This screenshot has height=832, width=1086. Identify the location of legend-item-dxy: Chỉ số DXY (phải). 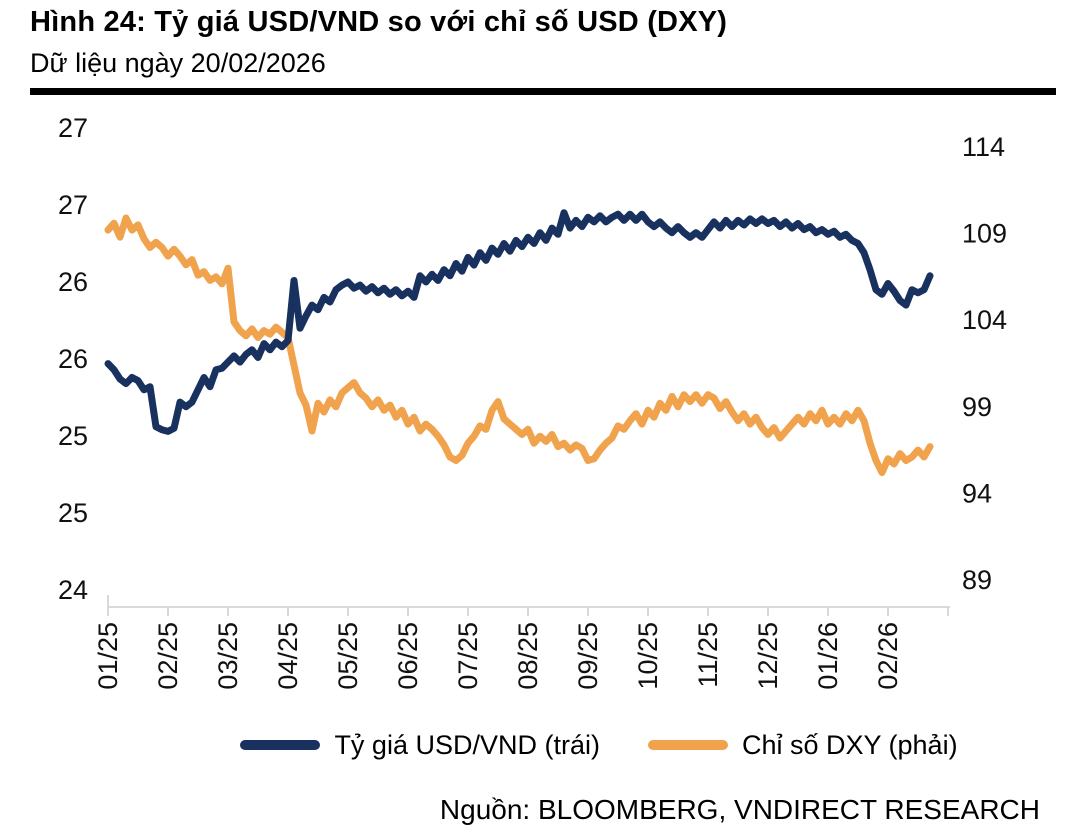
(802, 745).